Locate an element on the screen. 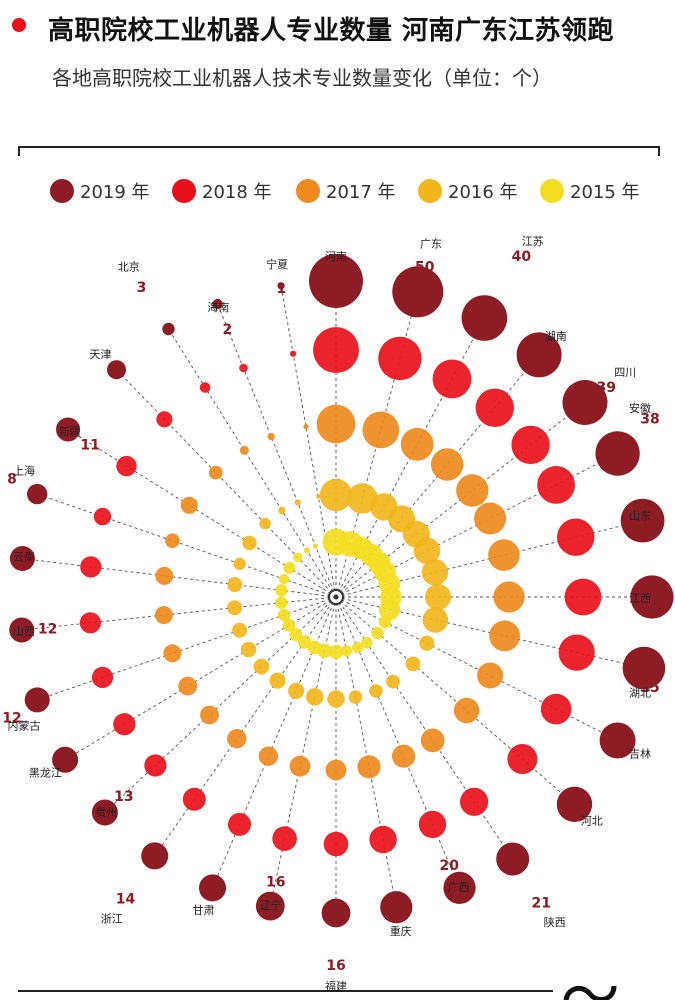 Image resolution: width=675 pixels, height=1000 pixels. bubble-海南-2 is located at coordinates (271, 436).